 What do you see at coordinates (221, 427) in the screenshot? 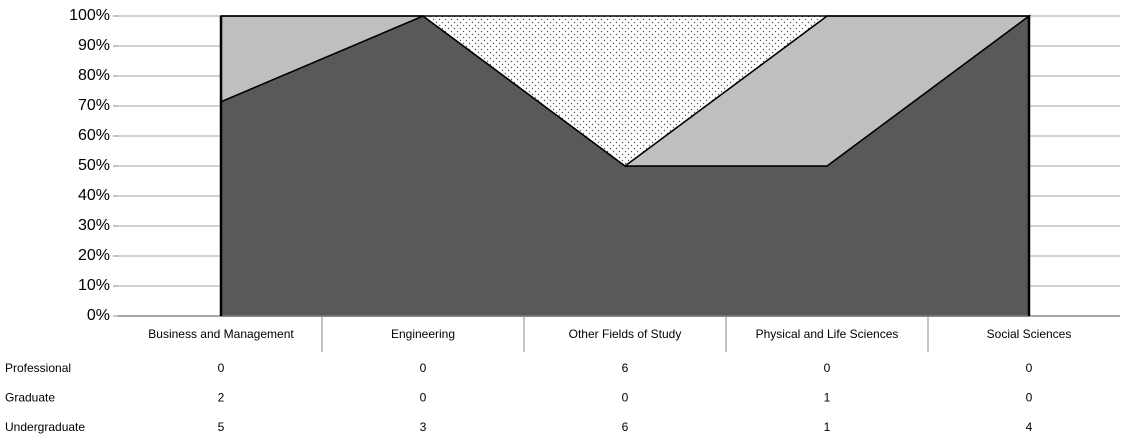
I see `table-value: 5` at bounding box center [221, 427].